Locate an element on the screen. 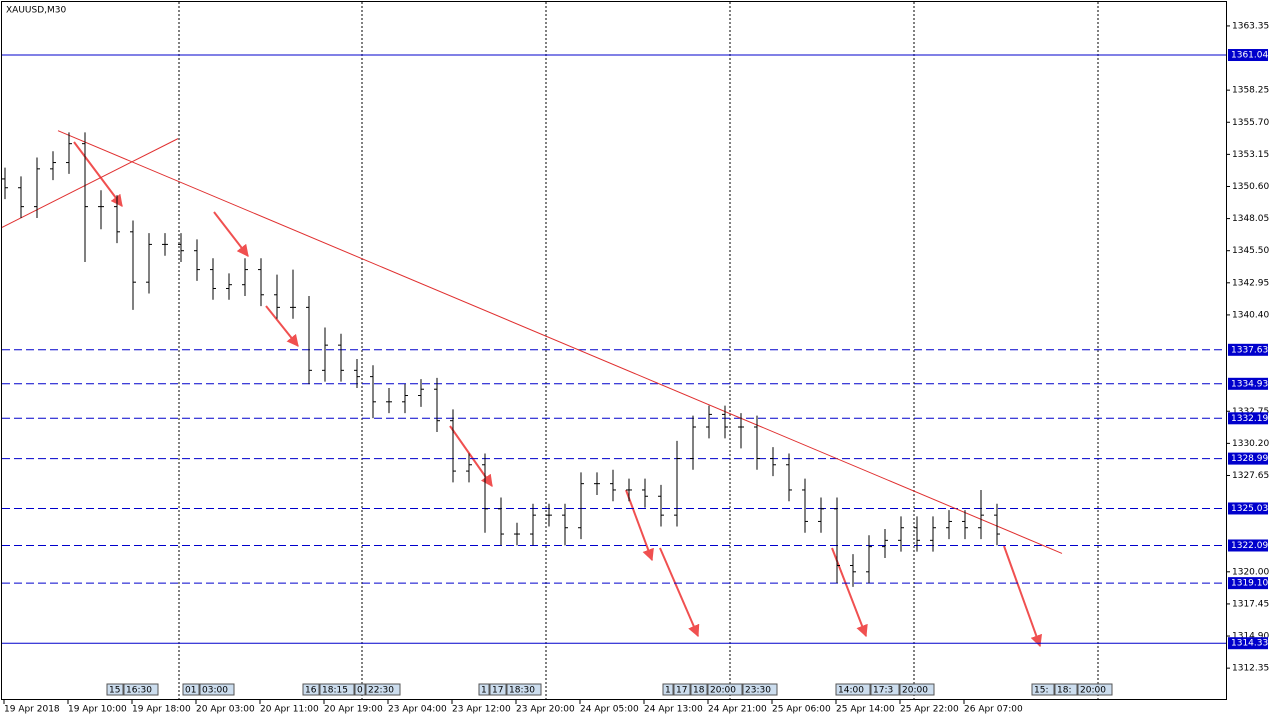 This screenshot has height=720, width=1280. event-label: 17 is located at coordinates (497, 691).